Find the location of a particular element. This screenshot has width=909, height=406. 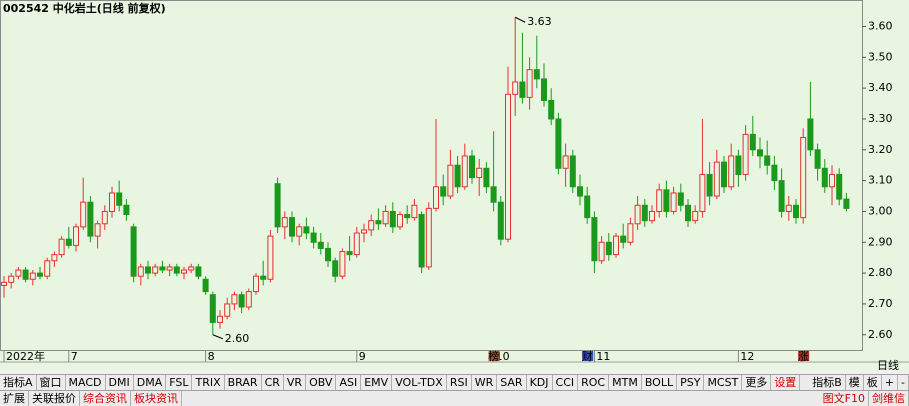

tab: CR is located at coordinates (273, 382).